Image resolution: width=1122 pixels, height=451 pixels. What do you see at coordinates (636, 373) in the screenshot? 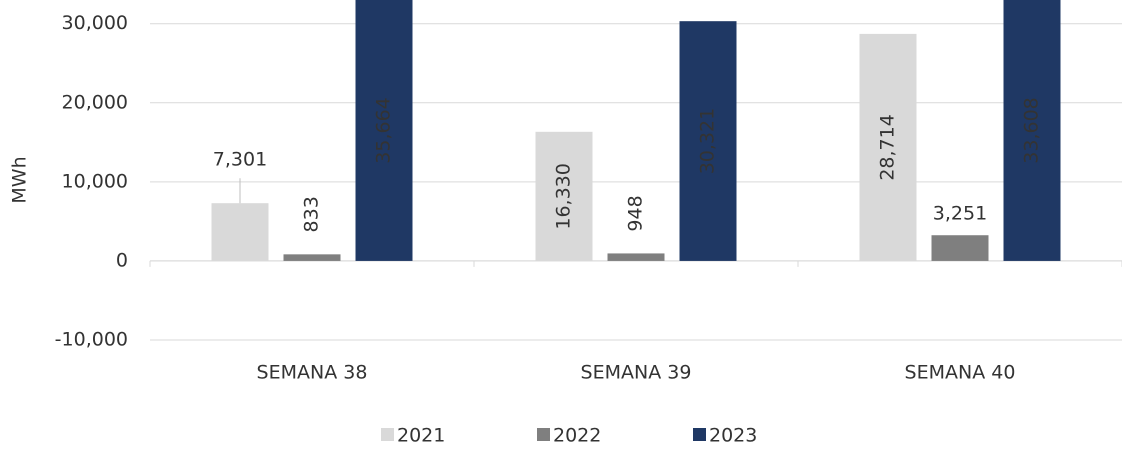
I see `x-tick-label: SEMANA 39` at bounding box center [636, 373].